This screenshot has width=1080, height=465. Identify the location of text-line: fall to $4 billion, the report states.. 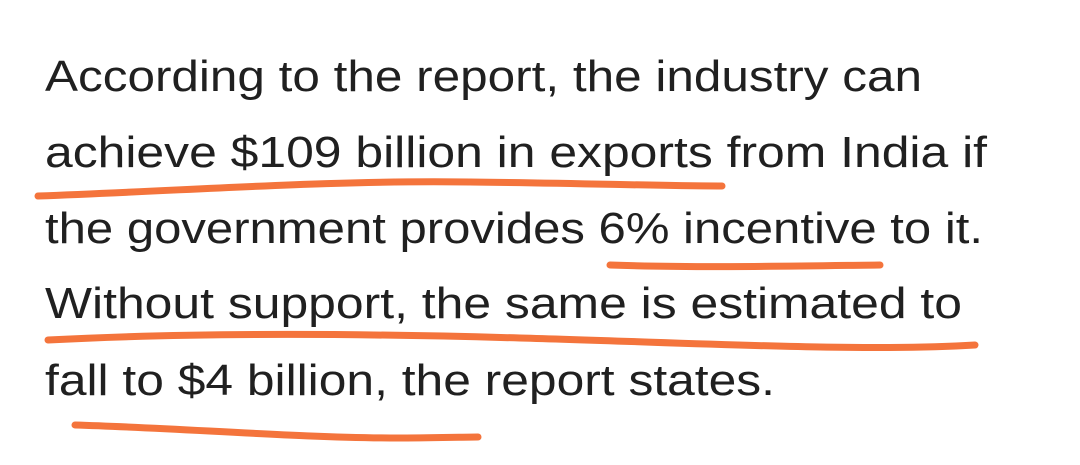
(410, 380).